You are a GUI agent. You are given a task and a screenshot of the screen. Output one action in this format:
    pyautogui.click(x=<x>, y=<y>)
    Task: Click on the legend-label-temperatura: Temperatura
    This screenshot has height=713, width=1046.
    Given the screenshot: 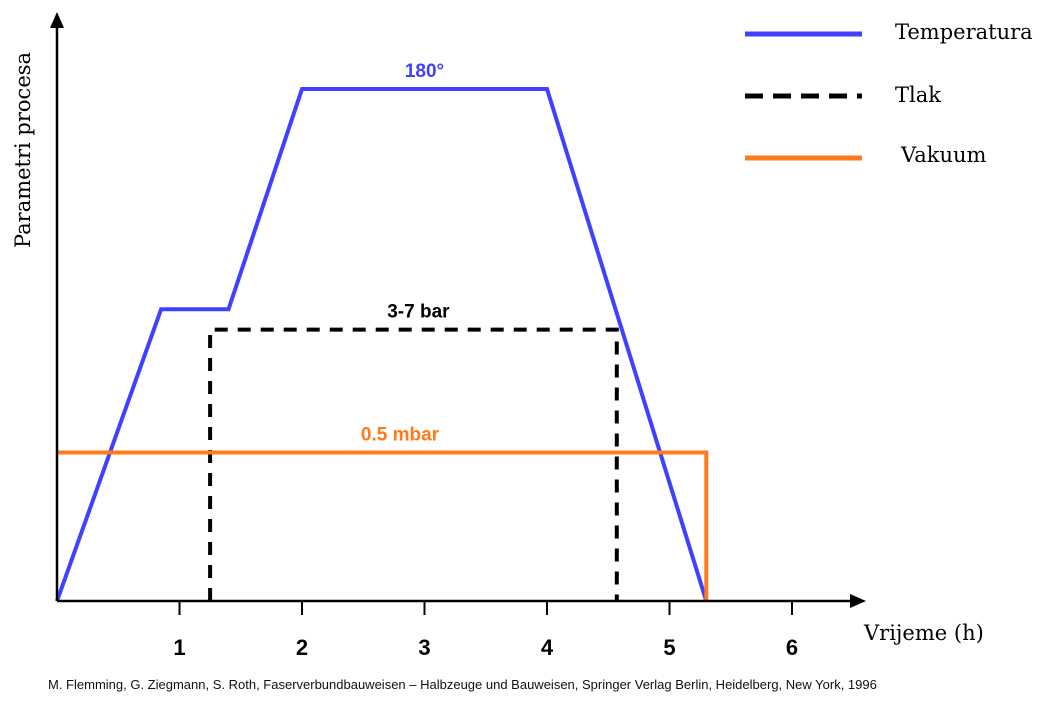 What is the action you would take?
    pyautogui.click(x=964, y=32)
    